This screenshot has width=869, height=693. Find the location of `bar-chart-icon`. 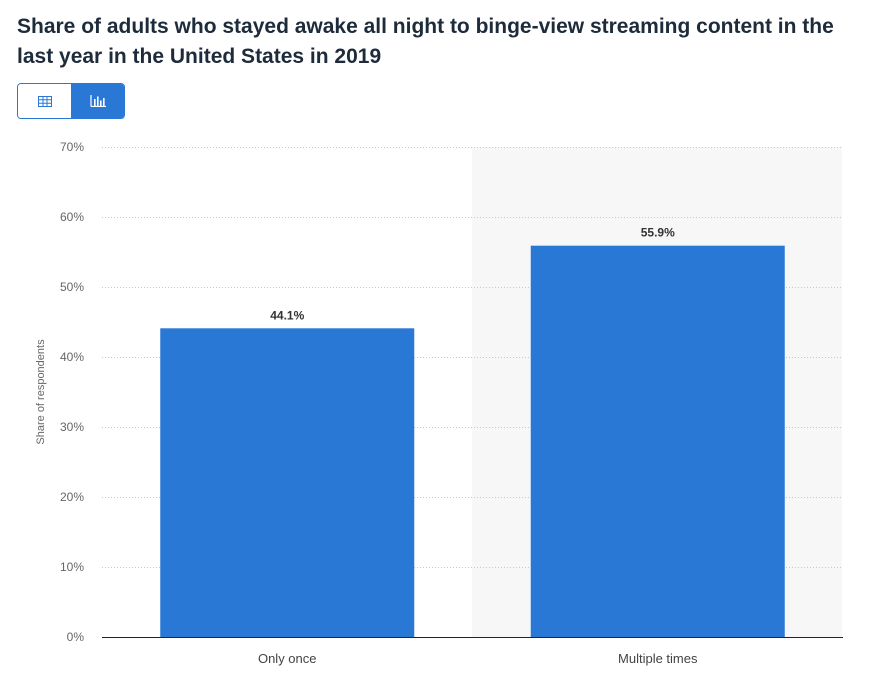

bar-chart-icon is located at coordinates (97, 101).